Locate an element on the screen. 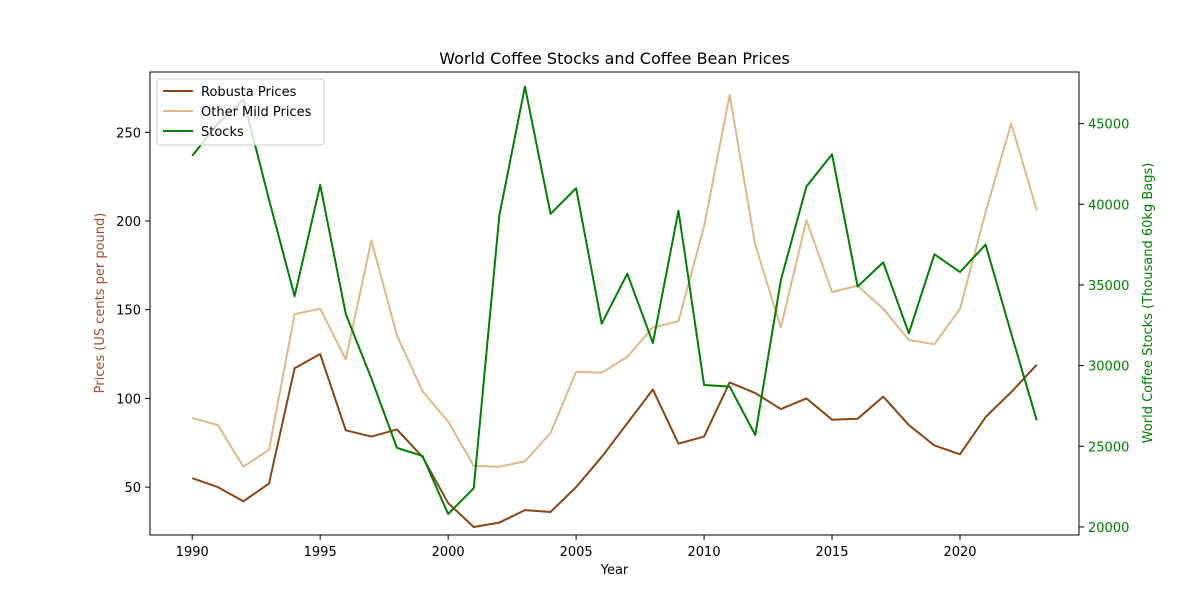 The image size is (1200, 600). x-tick-label: 1995 is located at coordinates (320, 552).